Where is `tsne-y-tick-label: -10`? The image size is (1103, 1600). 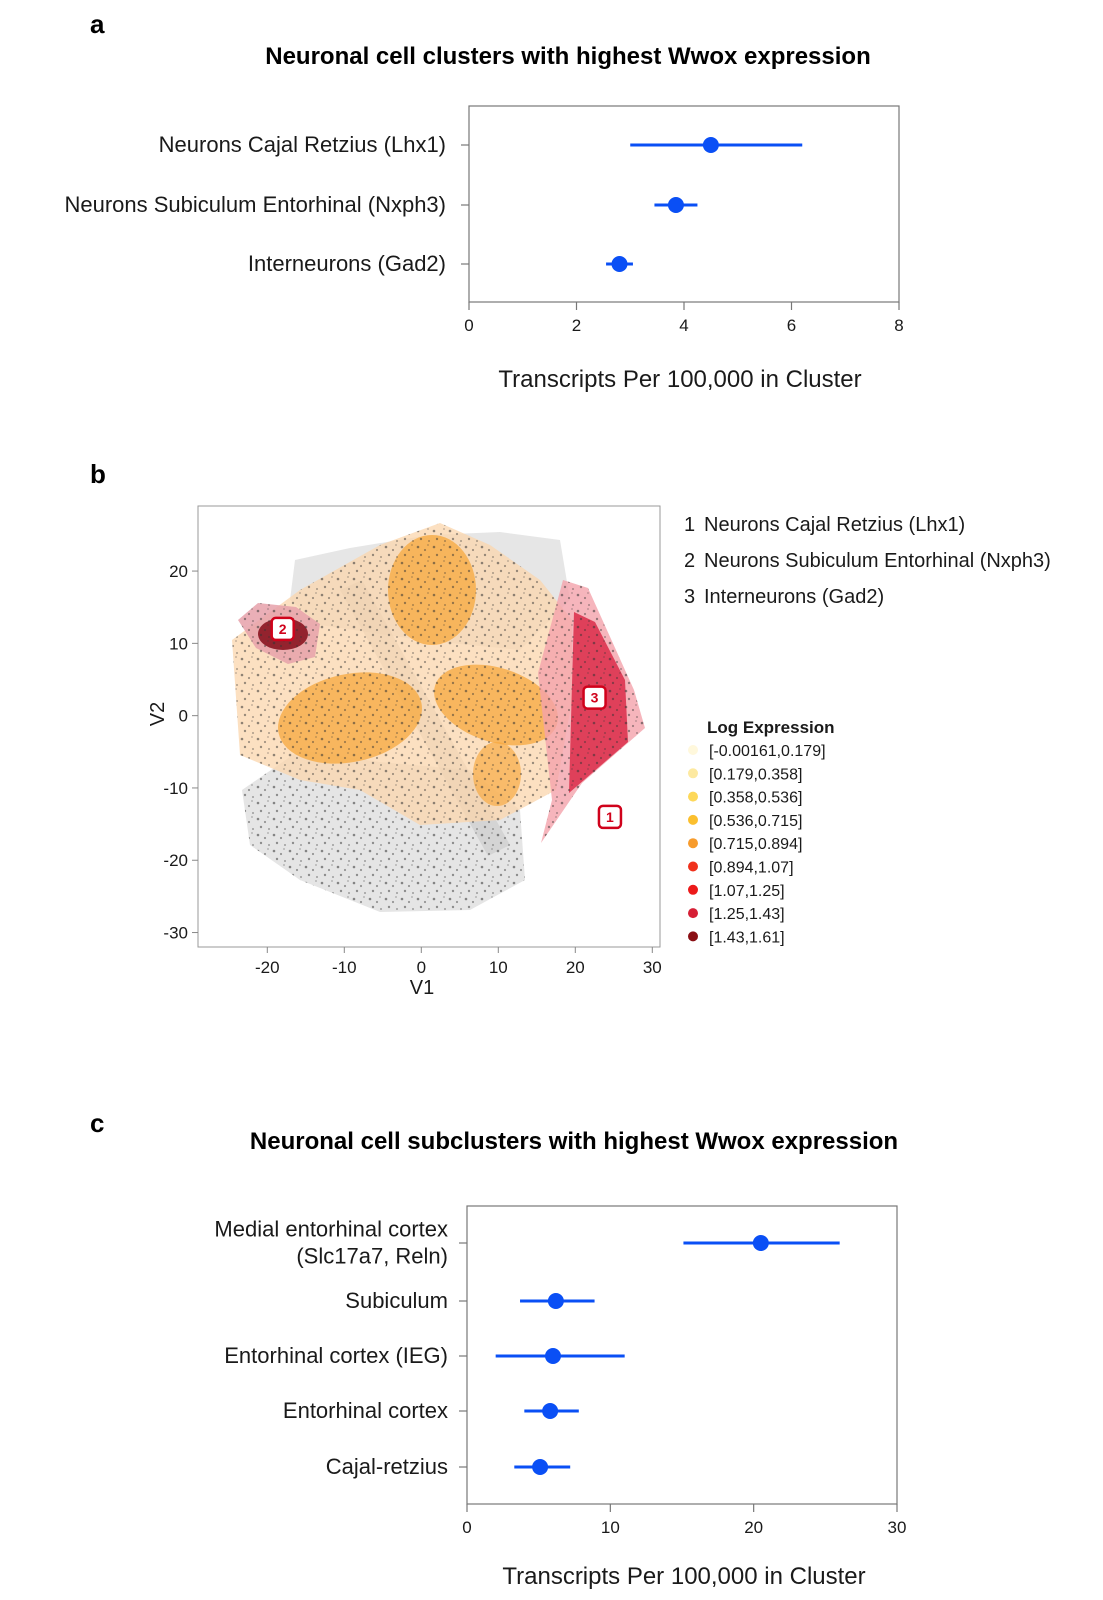
tsne-y-tick-label: -10 is located at coordinates (175, 788).